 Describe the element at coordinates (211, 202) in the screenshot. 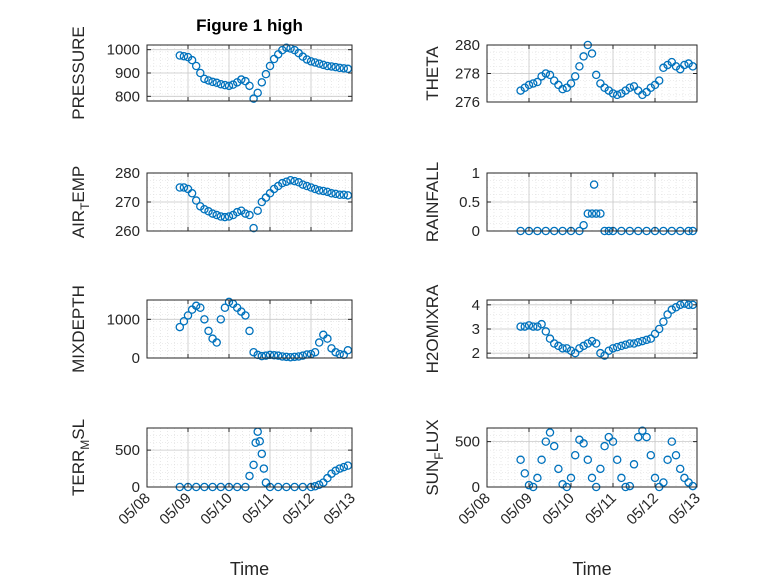

I see `subplot-3: 260 270 280 AIRTEMP` at that location.